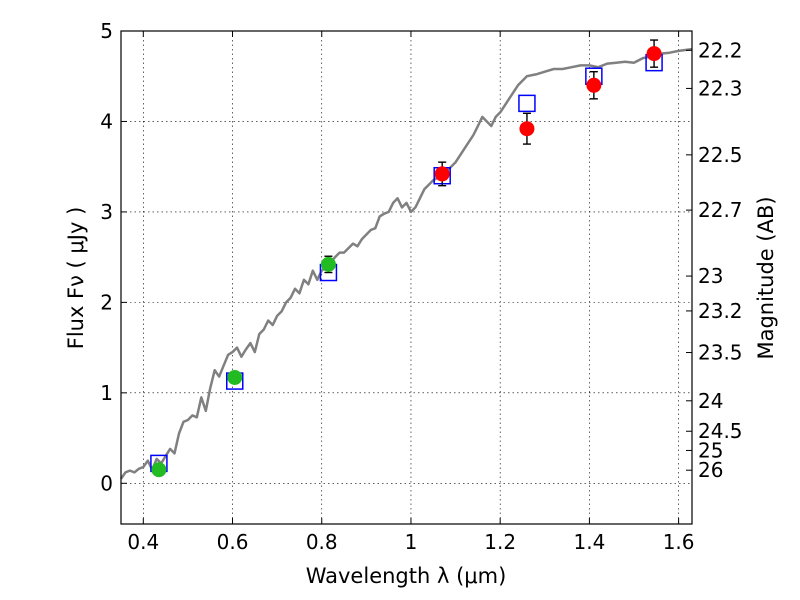 Image resolution: width=800 pixels, height=600 pixels. What do you see at coordinates (106, 212) in the screenshot?
I see `y-tick-label: 3` at bounding box center [106, 212].